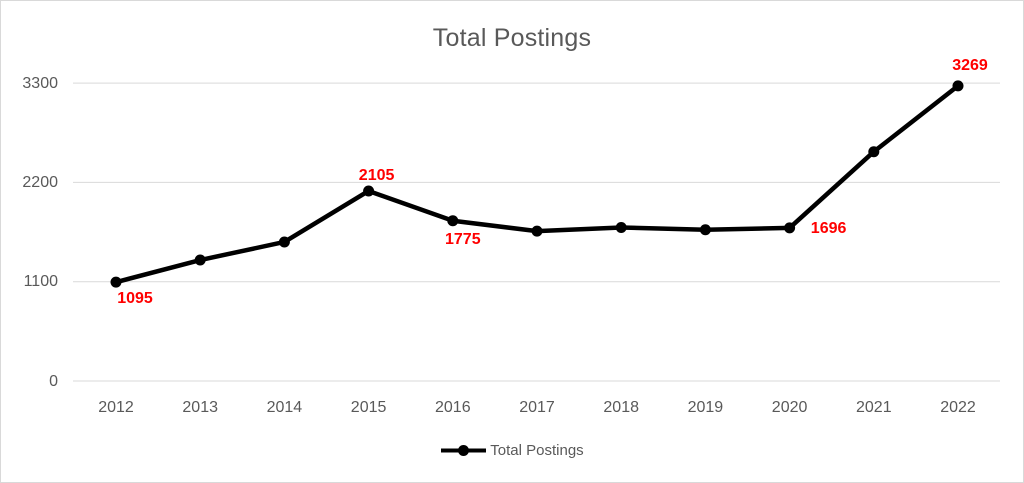  What do you see at coordinates (705, 407) in the screenshot?
I see `x-axis-tick-label: 2019` at bounding box center [705, 407].